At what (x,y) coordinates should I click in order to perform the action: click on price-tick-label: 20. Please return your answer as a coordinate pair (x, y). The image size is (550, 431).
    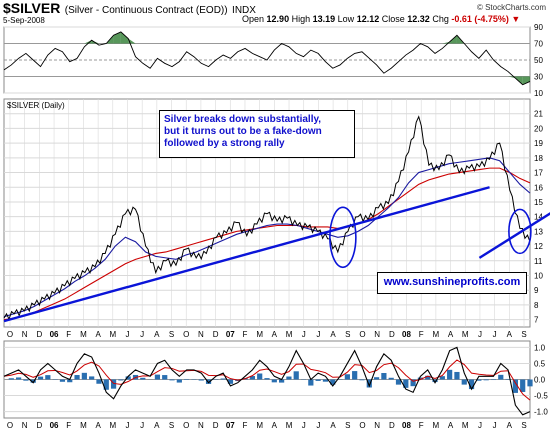
    Looking at the image, I should click on (538, 128).